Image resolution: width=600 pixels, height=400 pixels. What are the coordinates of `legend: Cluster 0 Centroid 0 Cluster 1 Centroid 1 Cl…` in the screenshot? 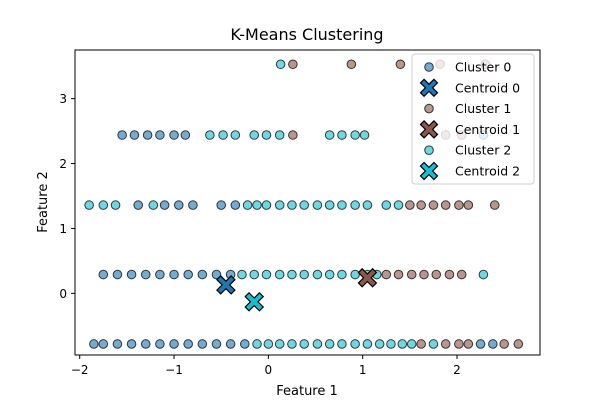 It's located at (473, 119).